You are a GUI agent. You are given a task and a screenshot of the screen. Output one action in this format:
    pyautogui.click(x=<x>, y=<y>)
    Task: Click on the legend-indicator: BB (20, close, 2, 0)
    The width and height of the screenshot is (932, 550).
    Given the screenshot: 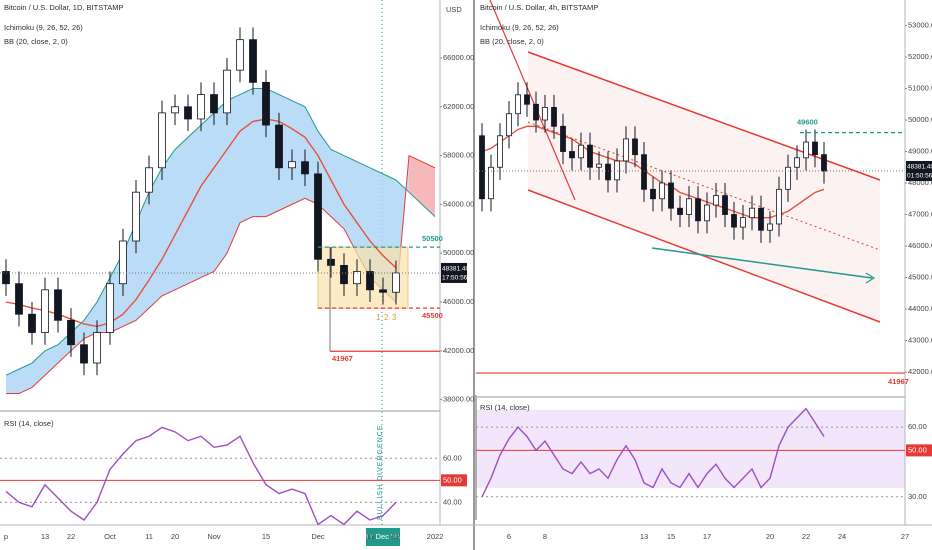 What is the action you would take?
    pyautogui.click(x=36, y=41)
    